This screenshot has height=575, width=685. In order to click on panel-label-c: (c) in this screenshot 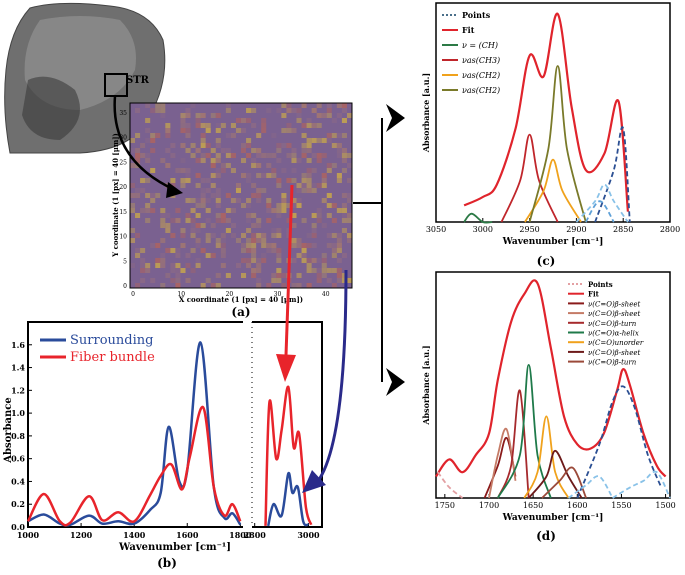, I will do `click(546, 261)`.